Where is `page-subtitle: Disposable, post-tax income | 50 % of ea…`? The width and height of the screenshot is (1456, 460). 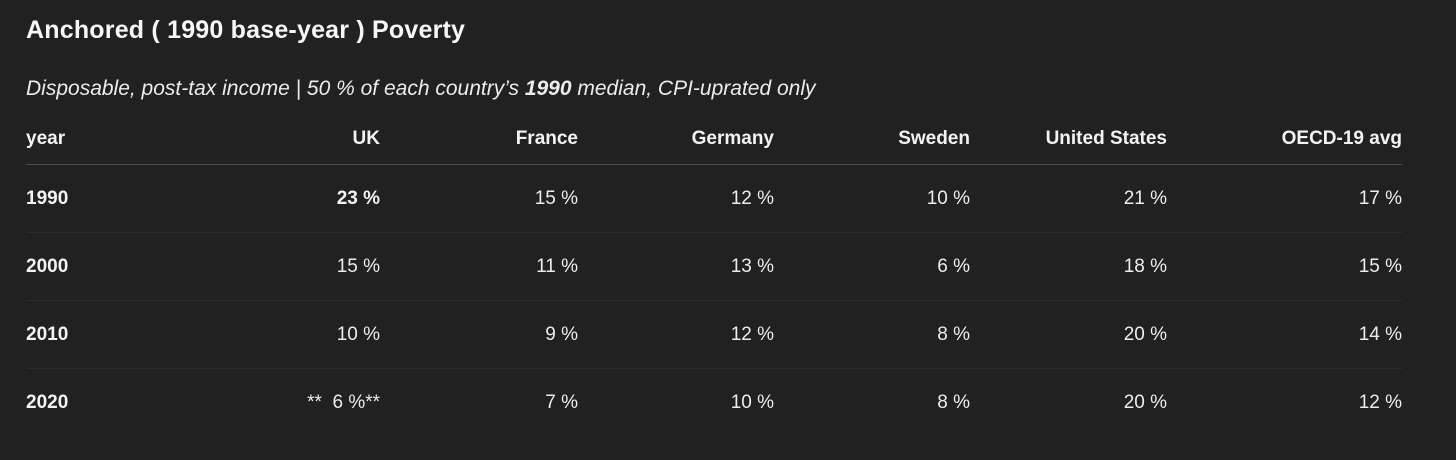 page-subtitle: Disposable, post-tax income | 50 % of ea… is located at coordinates (714, 89).